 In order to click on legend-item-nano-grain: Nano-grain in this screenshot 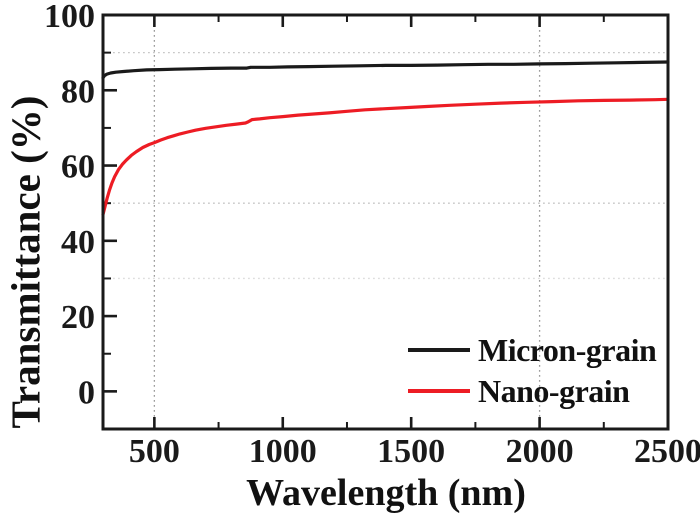, I will do `click(532, 390)`.